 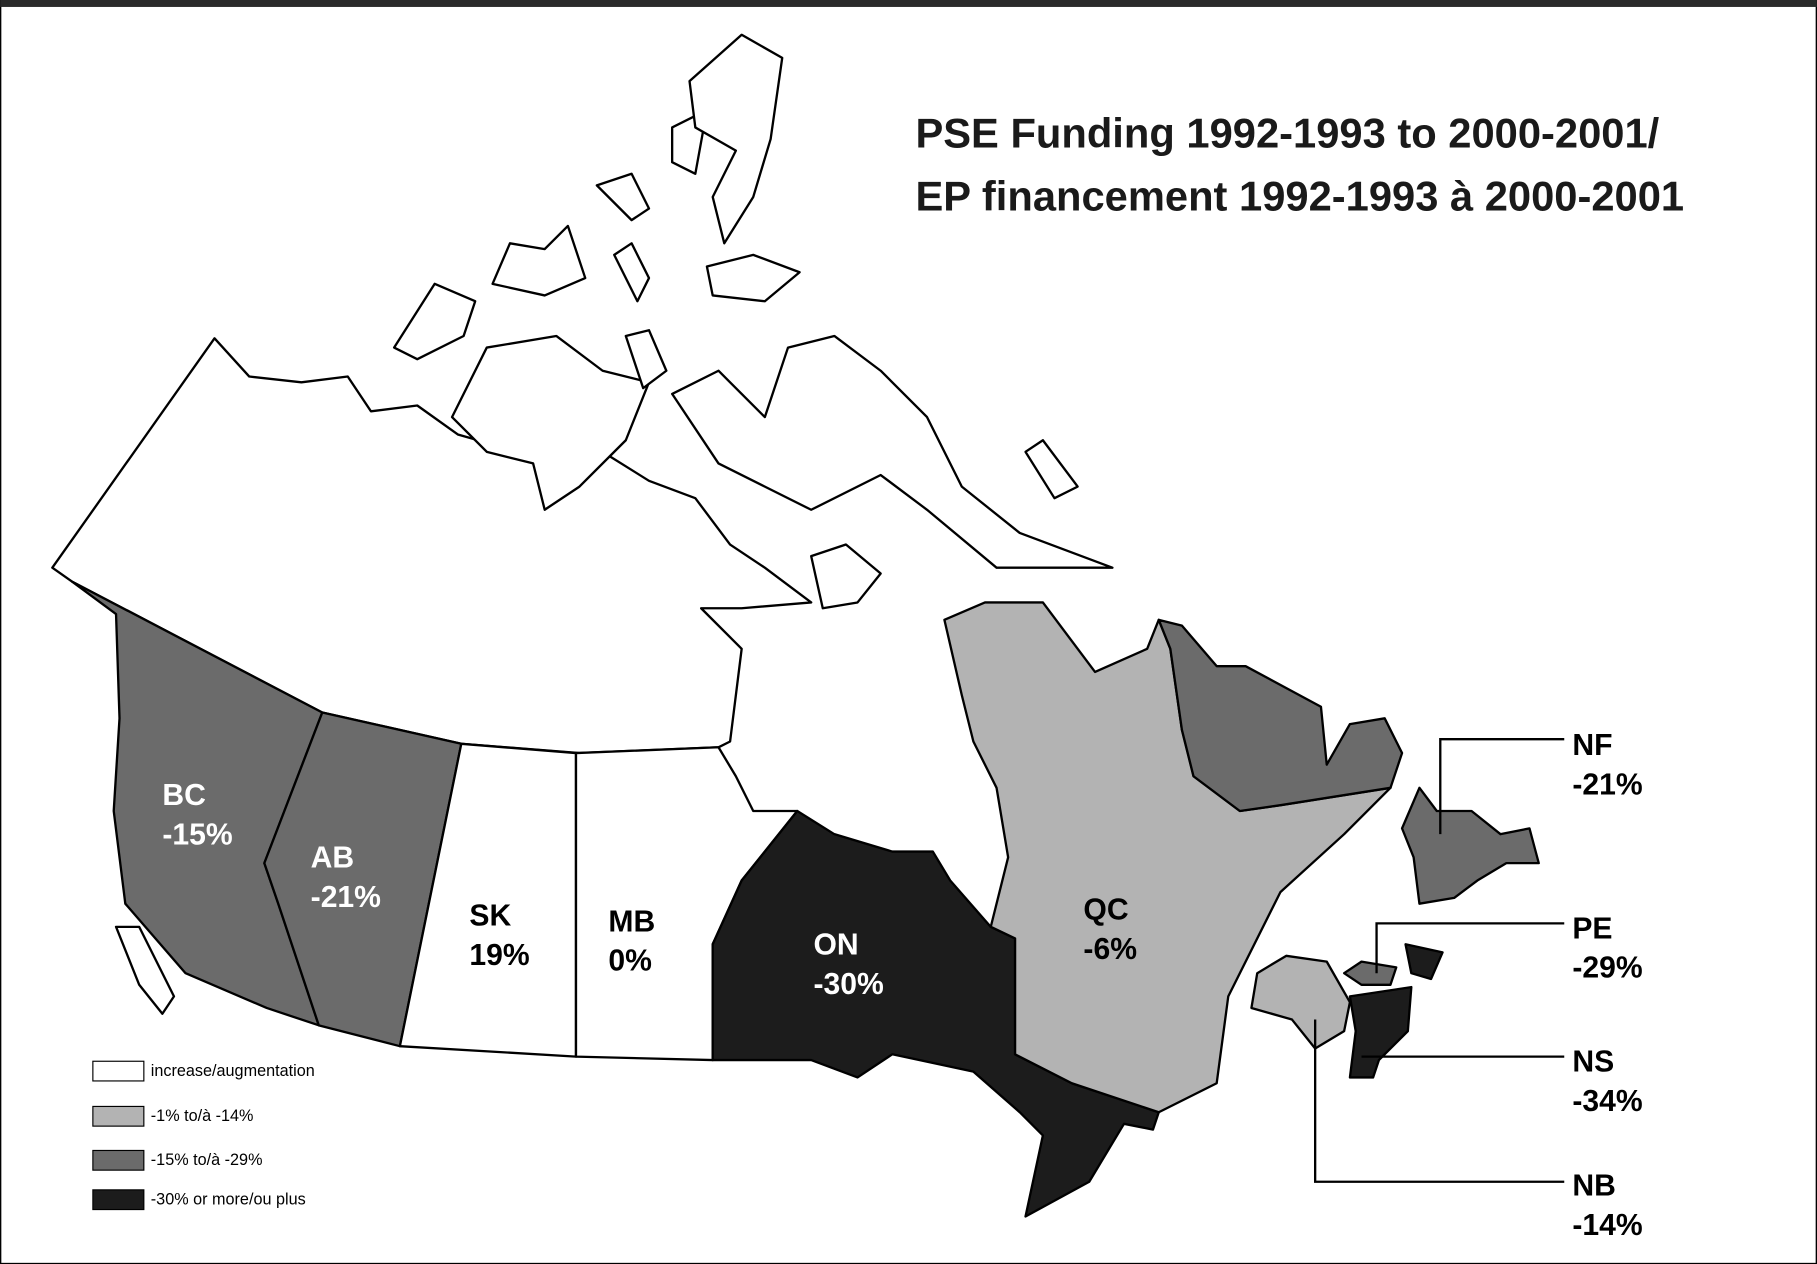 I want to click on legend-label: -15% to/à -29%, so click(x=207, y=1160).